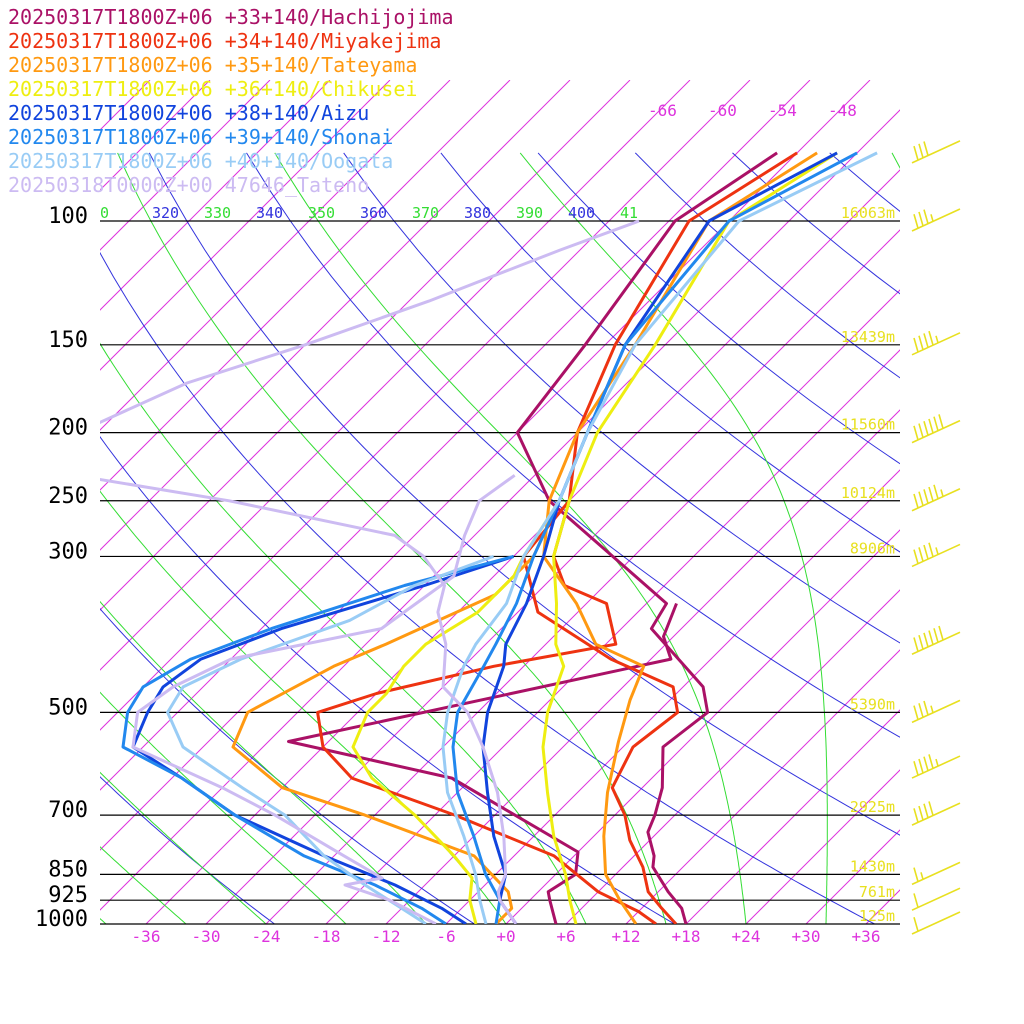  I want to click on height-label: 11560m, so click(868, 425).